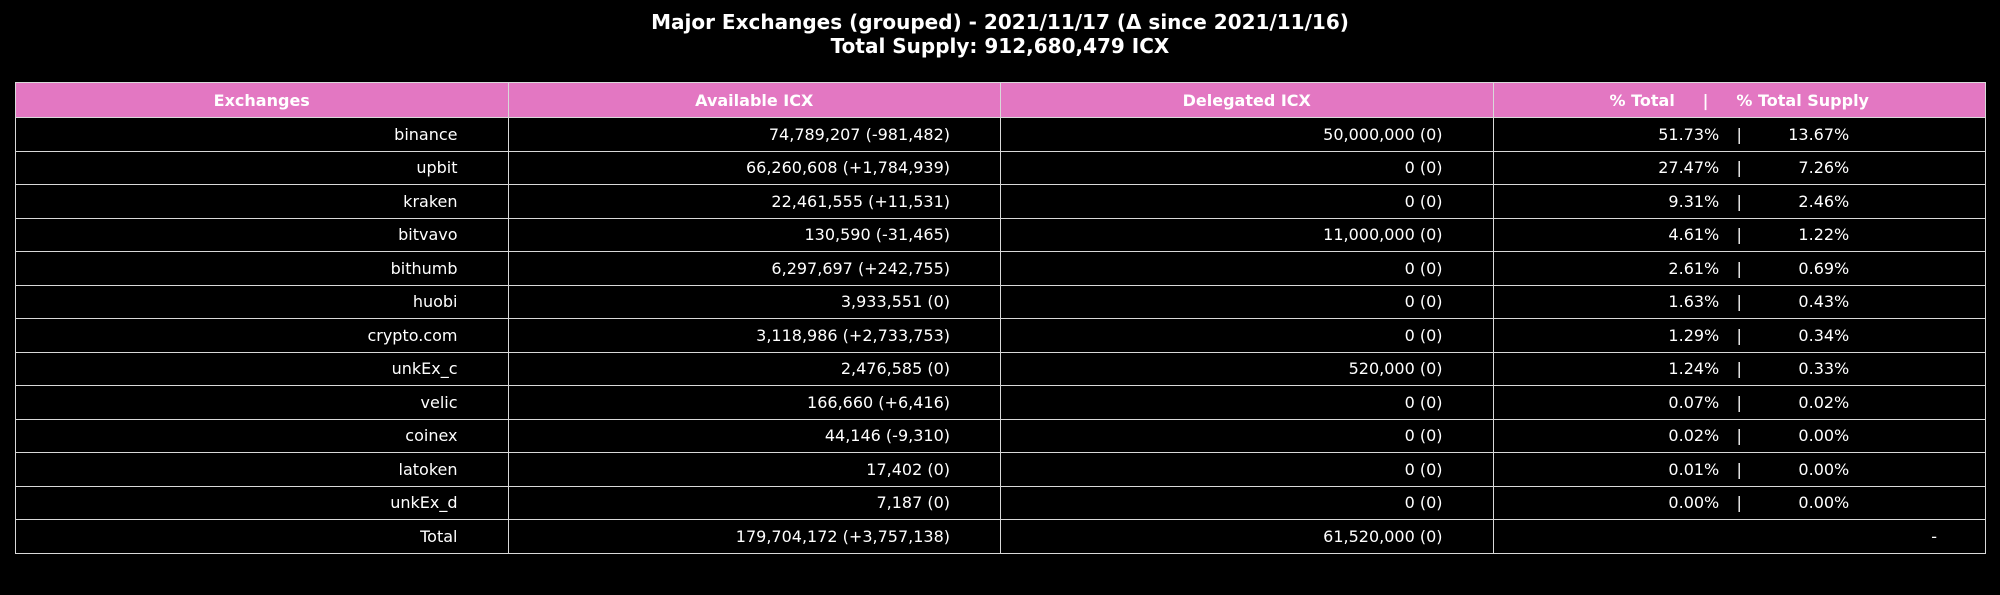  What do you see at coordinates (754, 469) in the screenshot?
I see `cell-available-icx: 17,402 (0)` at bounding box center [754, 469].